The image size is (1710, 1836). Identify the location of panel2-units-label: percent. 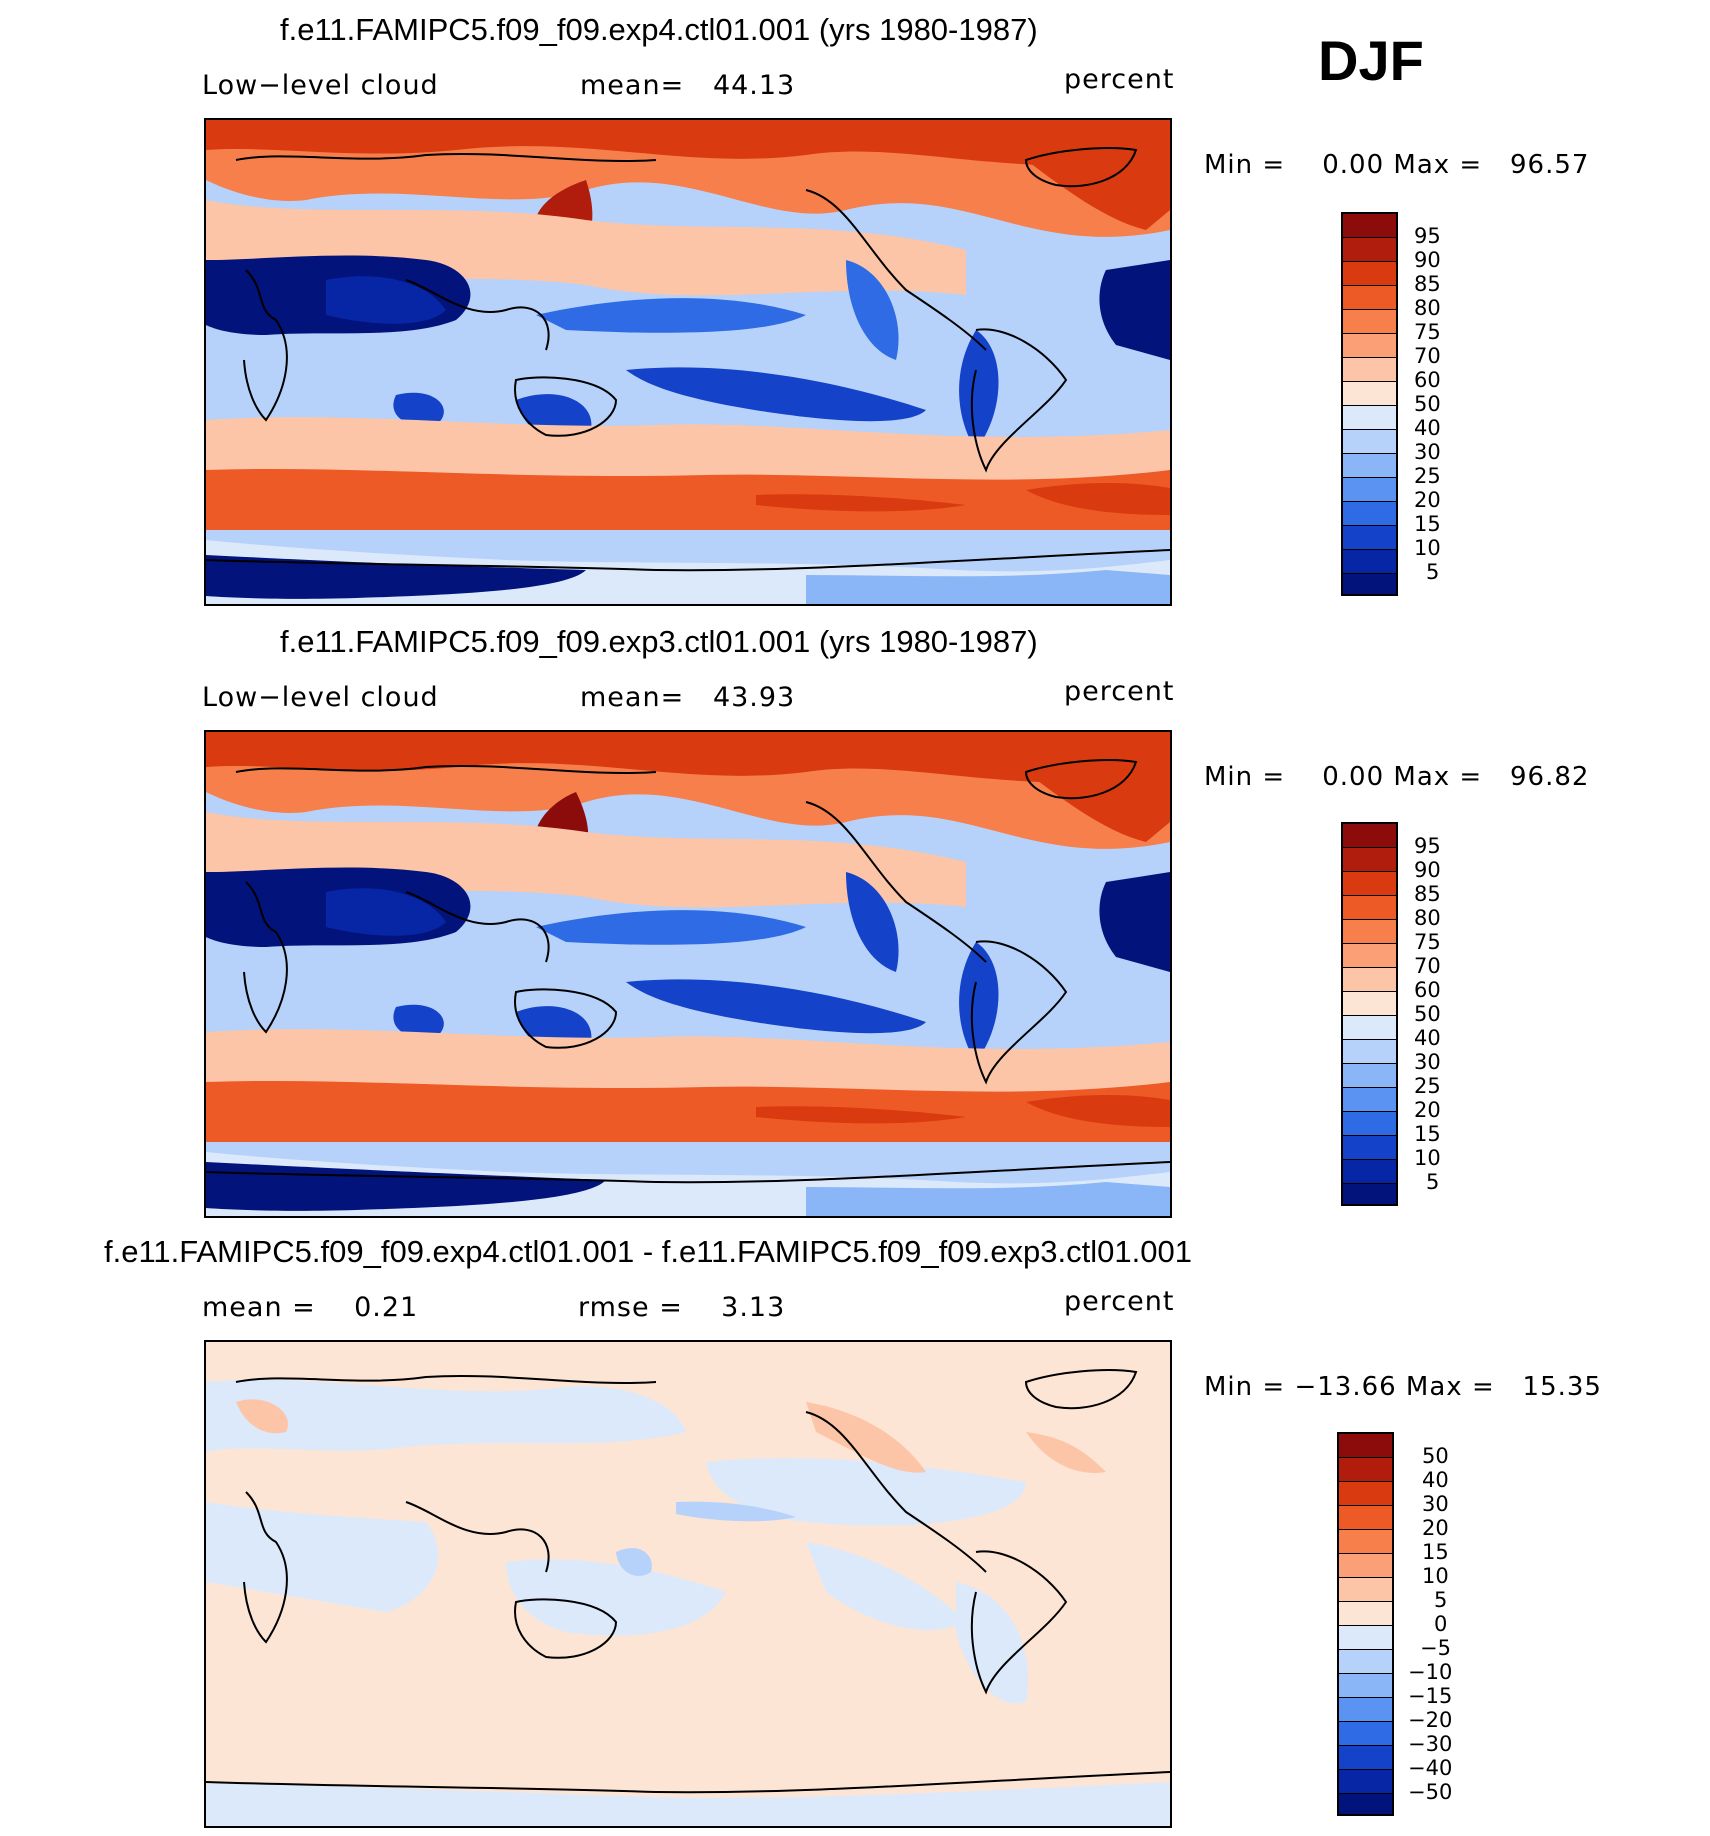
(1119, 691).